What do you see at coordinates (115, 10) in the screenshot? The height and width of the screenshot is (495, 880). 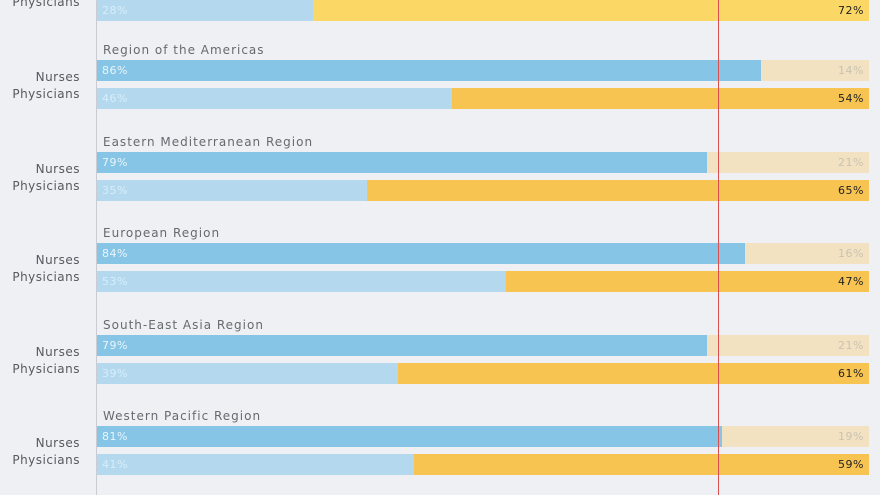 I see `bar-value-left: 28%` at bounding box center [115, 10].